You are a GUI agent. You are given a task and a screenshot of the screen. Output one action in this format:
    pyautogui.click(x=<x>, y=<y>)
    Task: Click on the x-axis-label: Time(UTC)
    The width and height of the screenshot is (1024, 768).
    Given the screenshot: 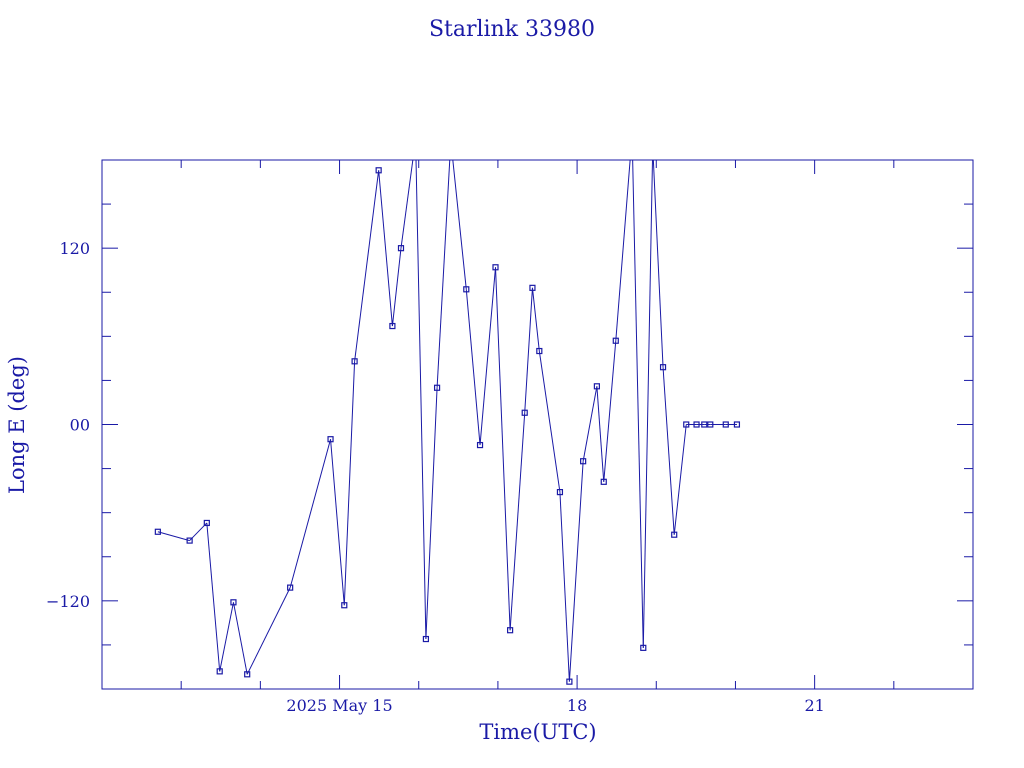 What is the action you would take?
    pyautogui.click(x=537, y=732)
    